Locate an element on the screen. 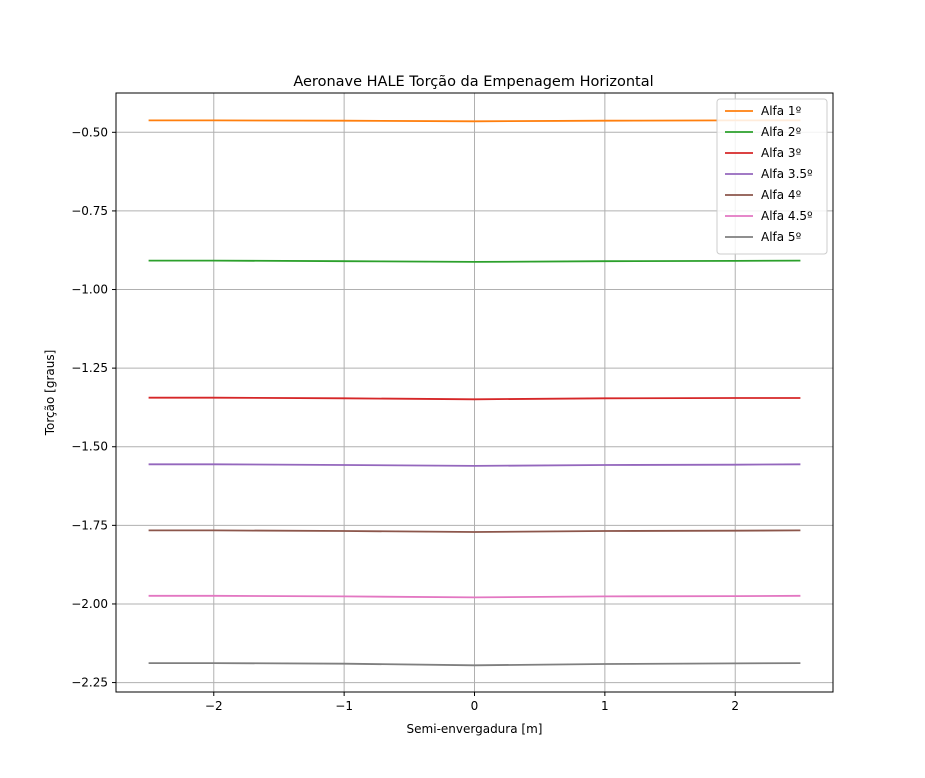 This screenshot has height=778, width=925. x-tick-label: 0 is located at coordinates (475, 706).